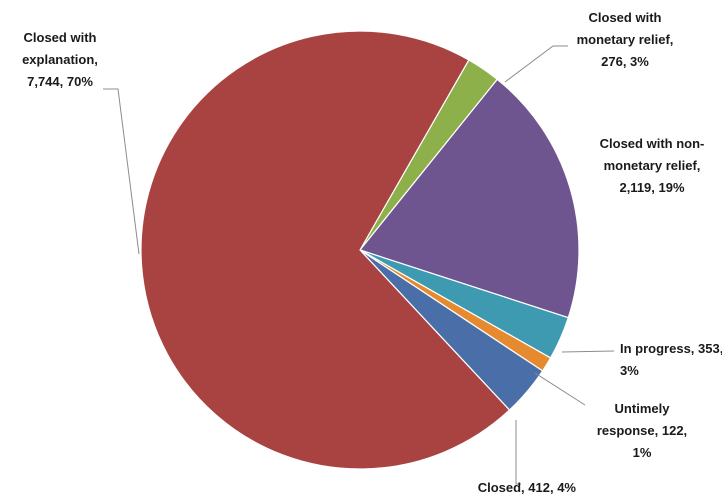  I want to click on slice-label-line: 276, 3%, so click(625, 61).